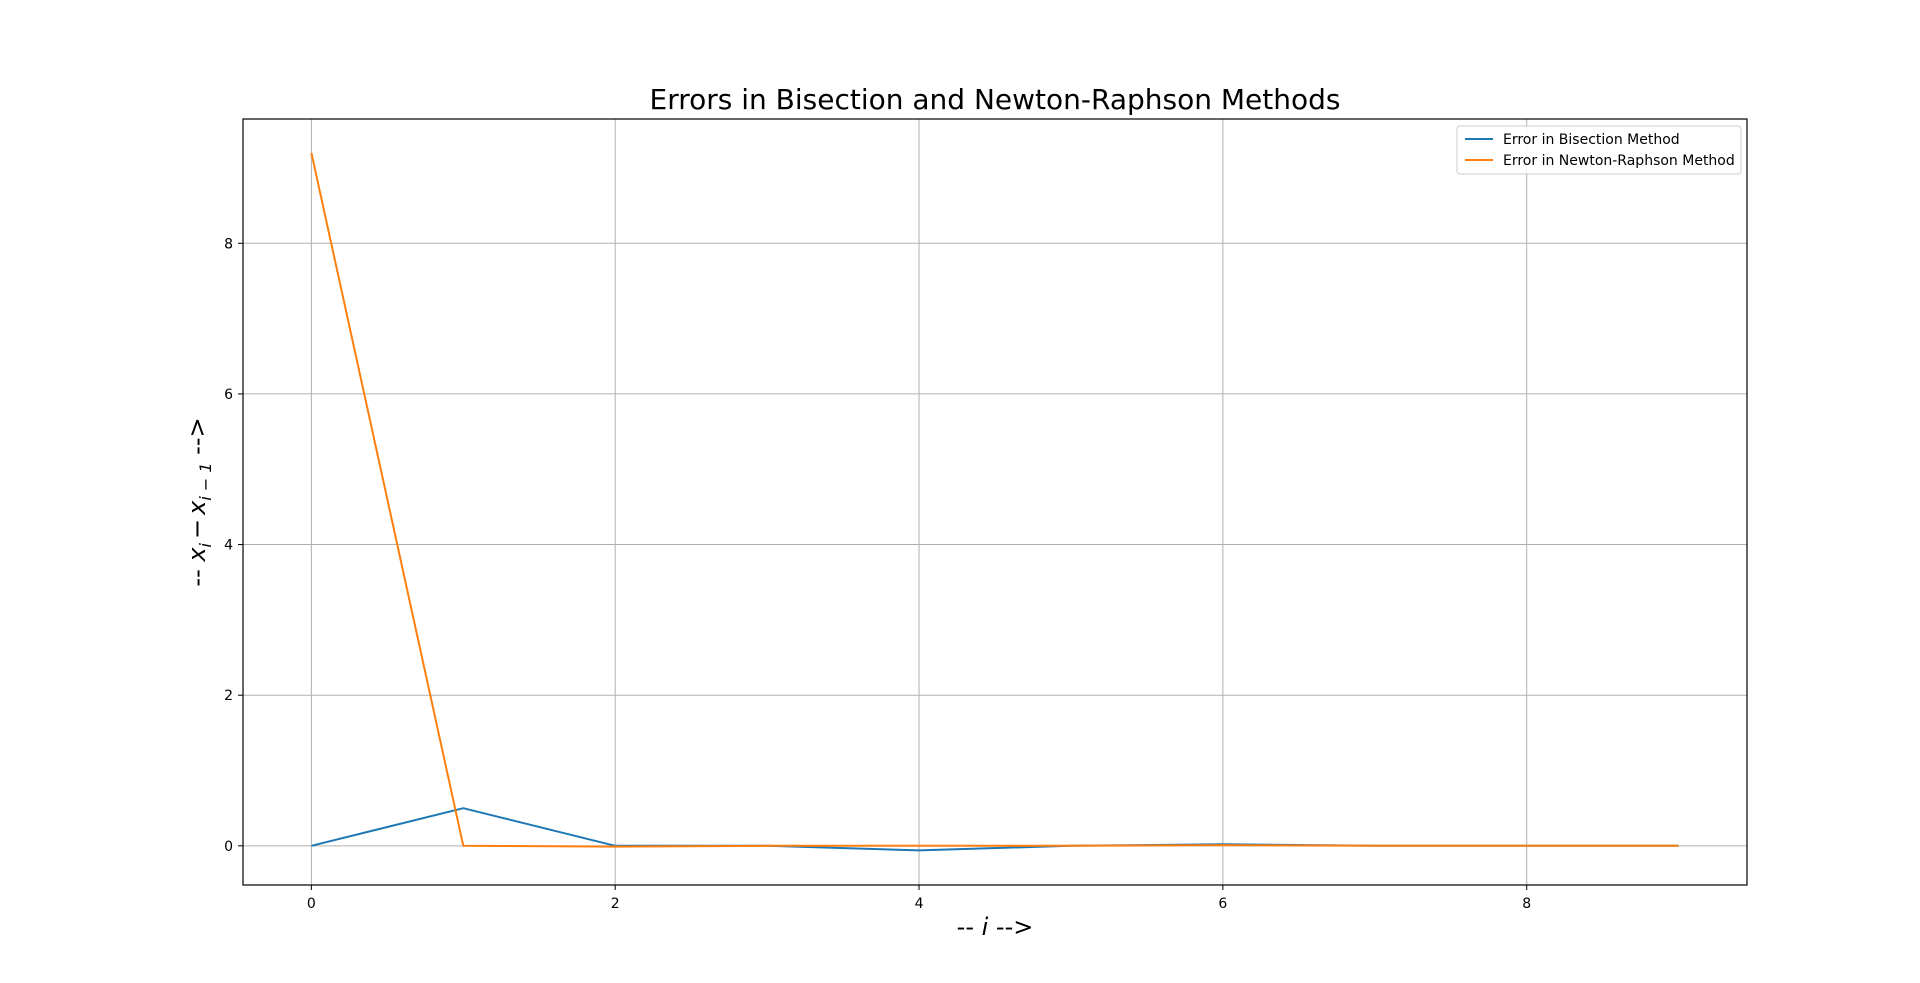 The height and width of the screenshot is (983, 1920). I want to click on y-axis-label-x-b: x, so click(197, 508).